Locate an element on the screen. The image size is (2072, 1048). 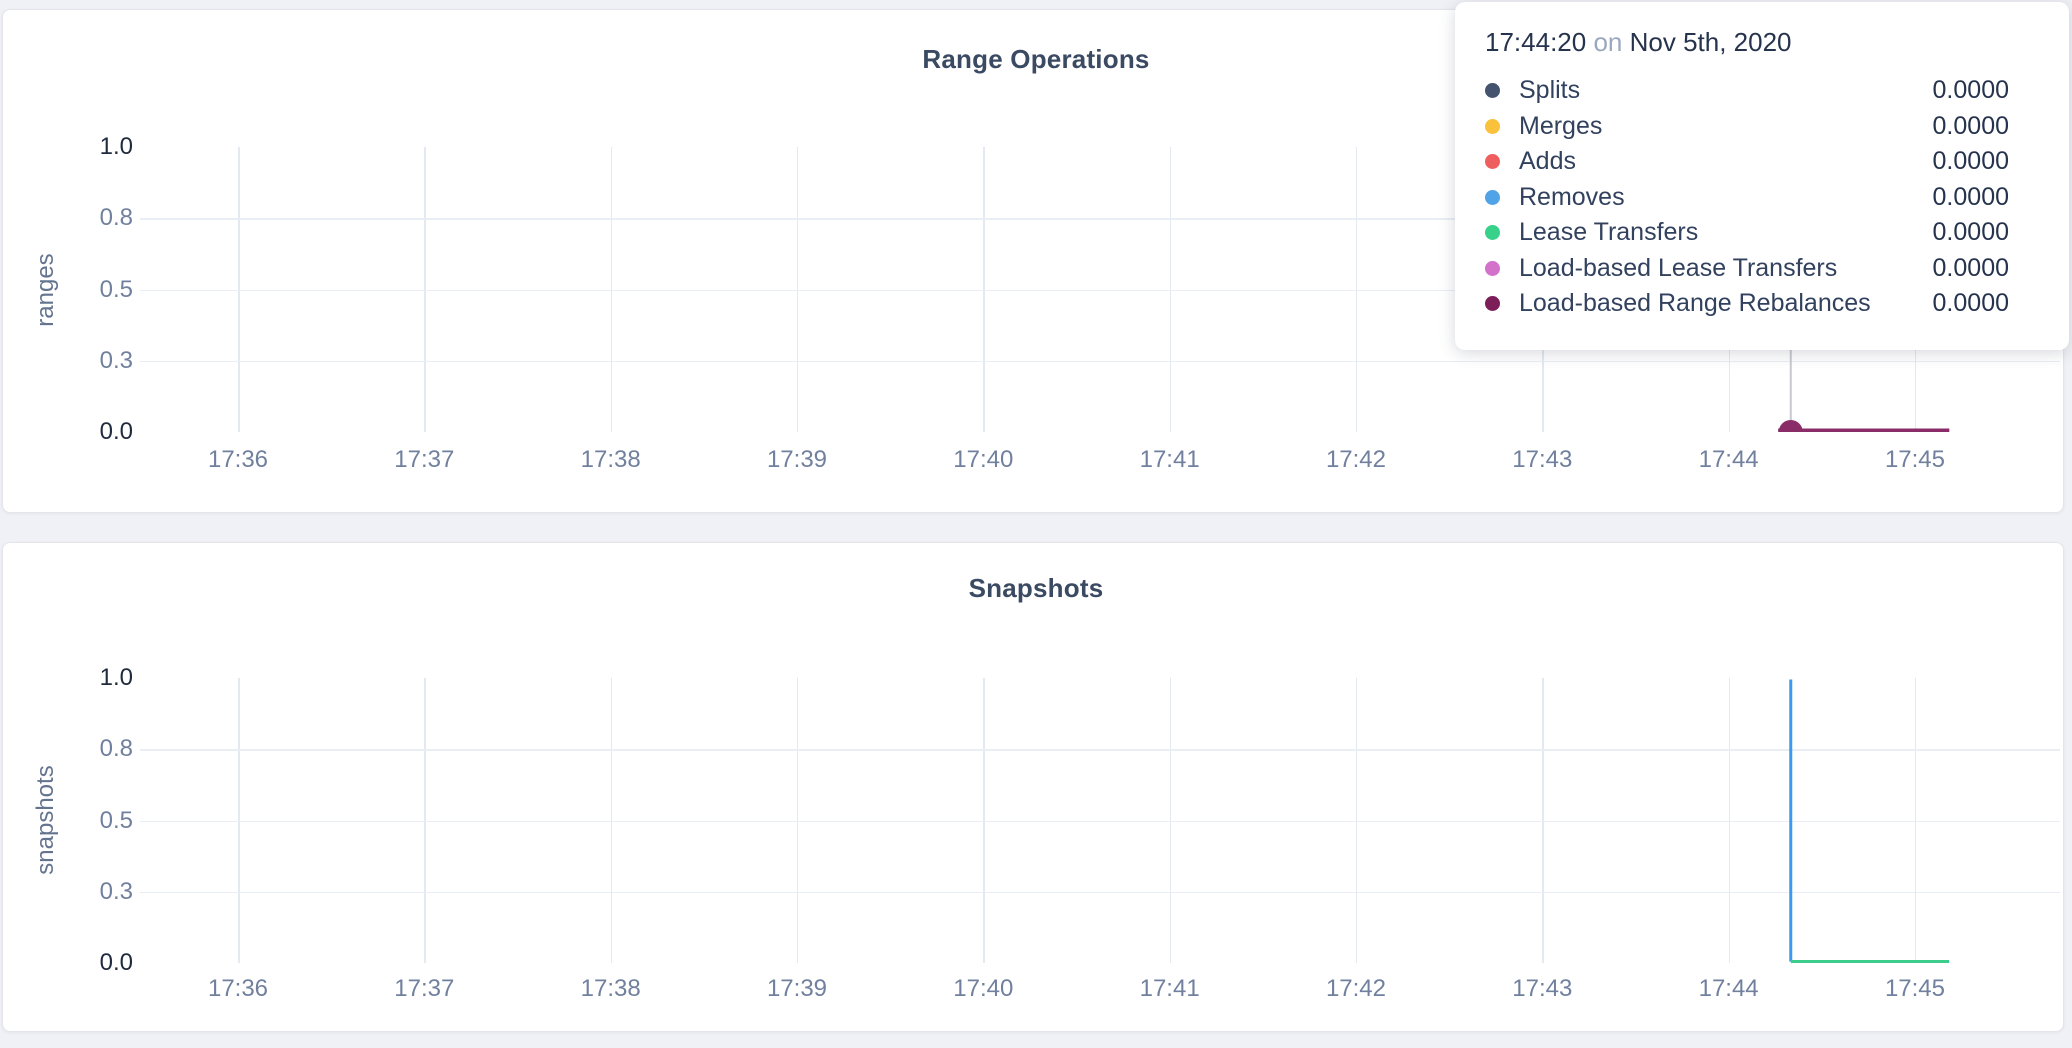
tooltip-time: 17:44:20 is located at coordinates (1536, 42).